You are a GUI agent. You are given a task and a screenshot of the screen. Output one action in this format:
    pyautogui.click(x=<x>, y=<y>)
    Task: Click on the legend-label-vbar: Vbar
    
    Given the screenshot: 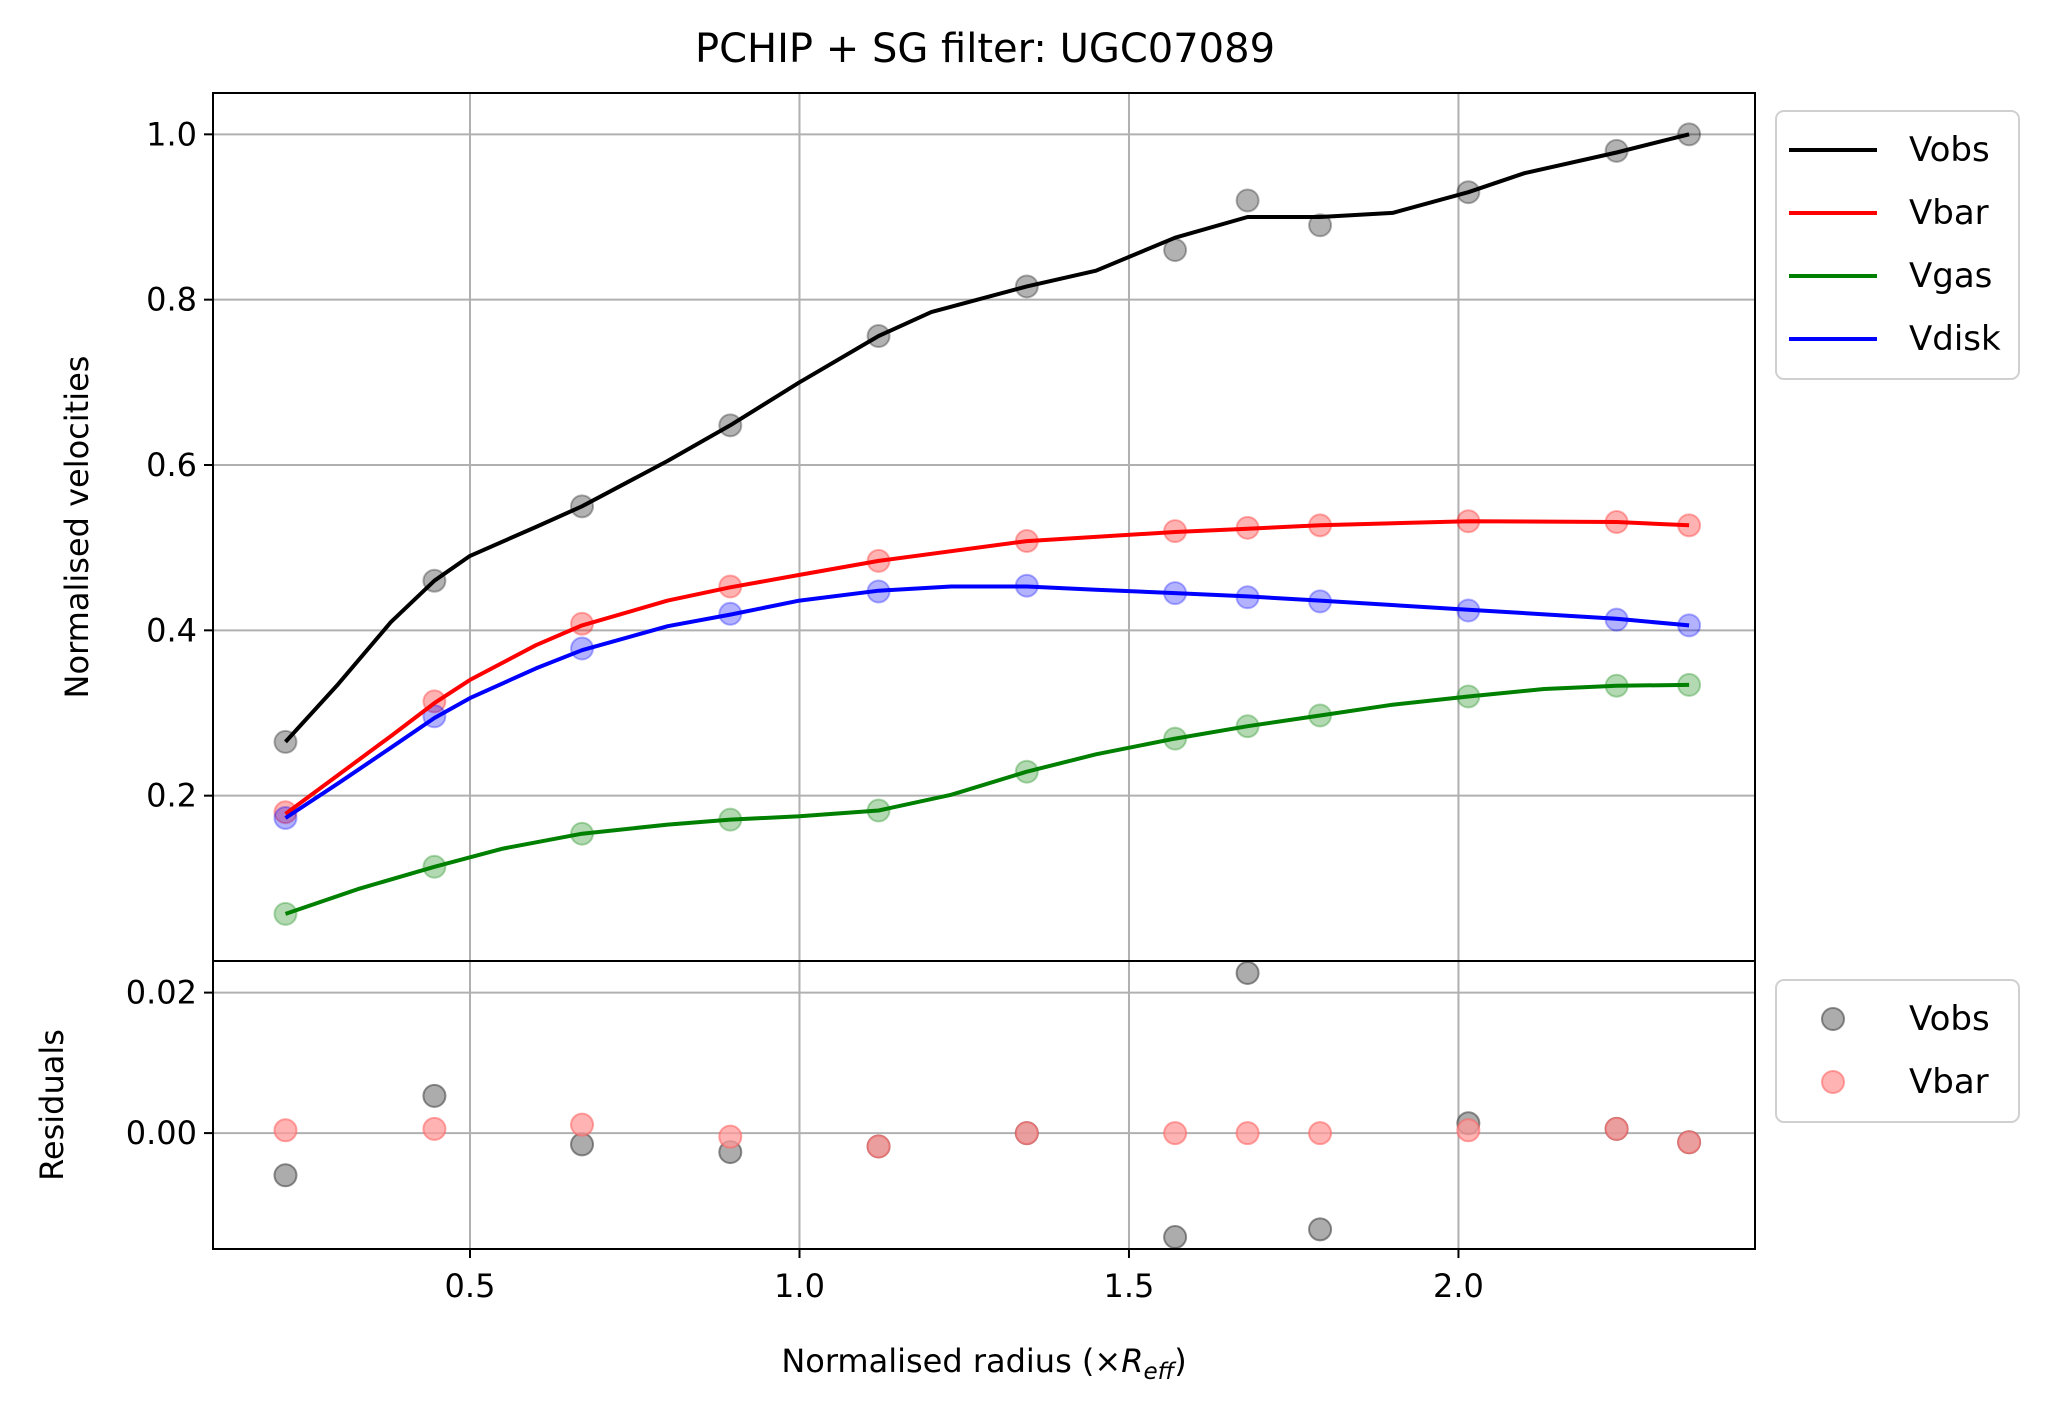 What is the action you would take?
    pyautogui.click(x=1949, y=213)
    